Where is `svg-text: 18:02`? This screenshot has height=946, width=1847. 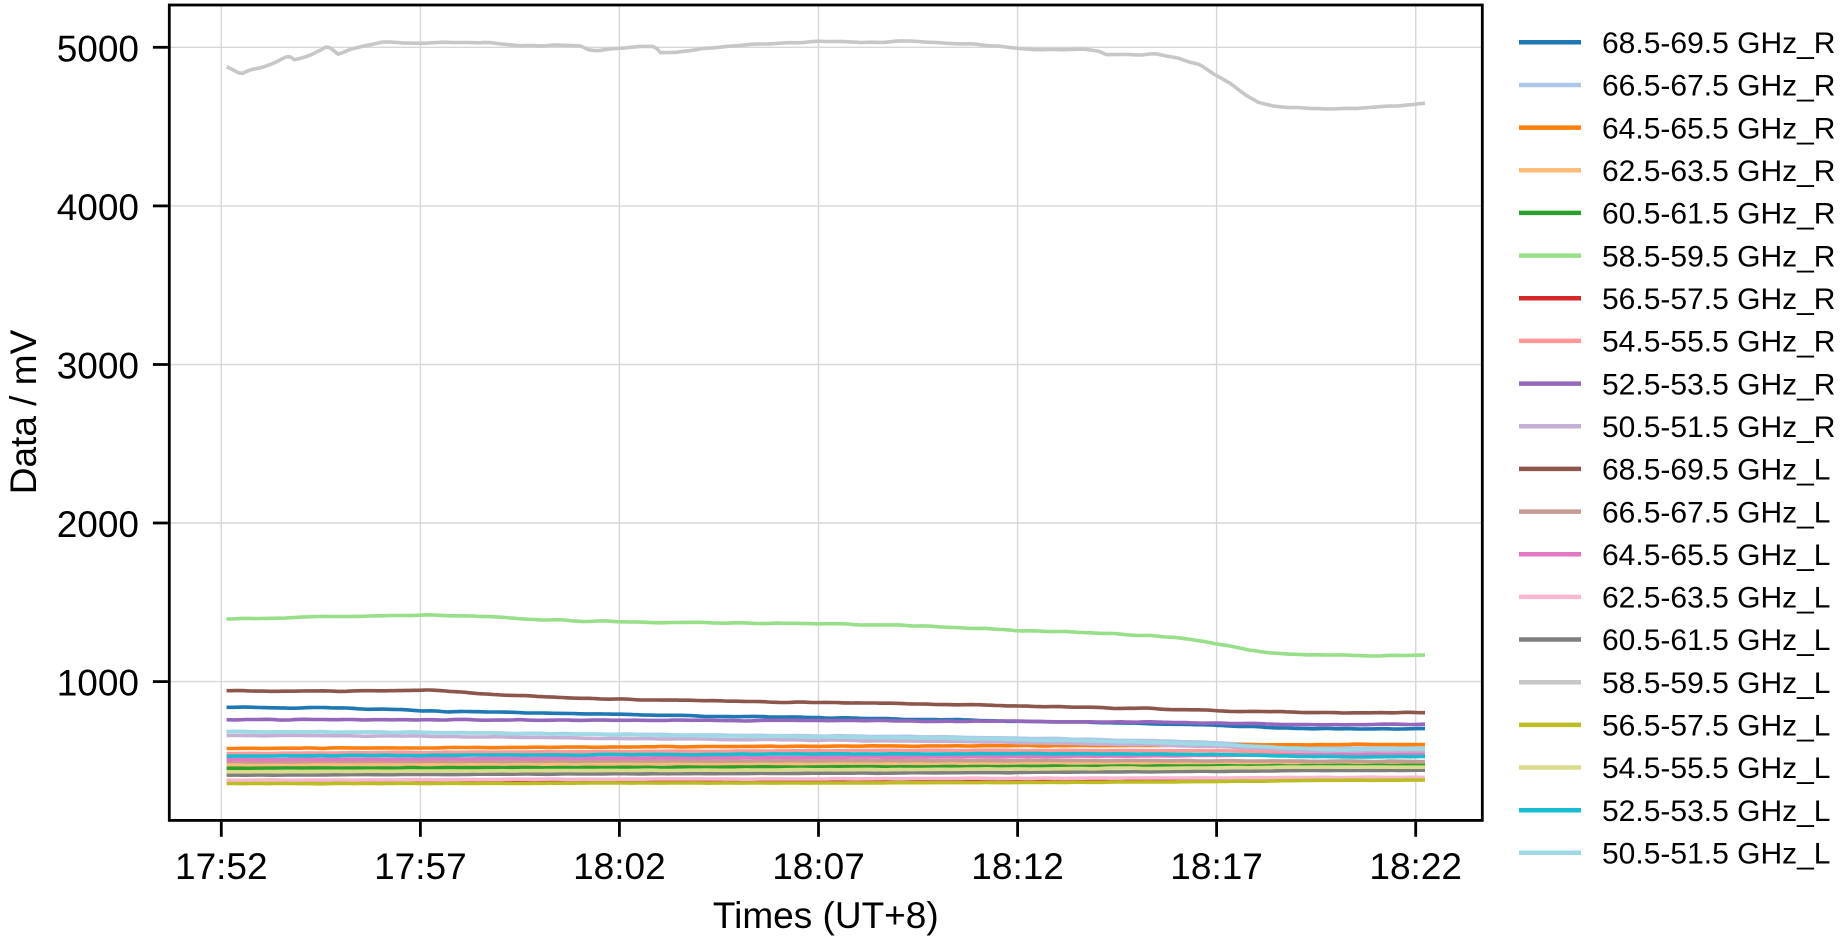
svg-text: 18:02 is located at coordinates (619, 866).